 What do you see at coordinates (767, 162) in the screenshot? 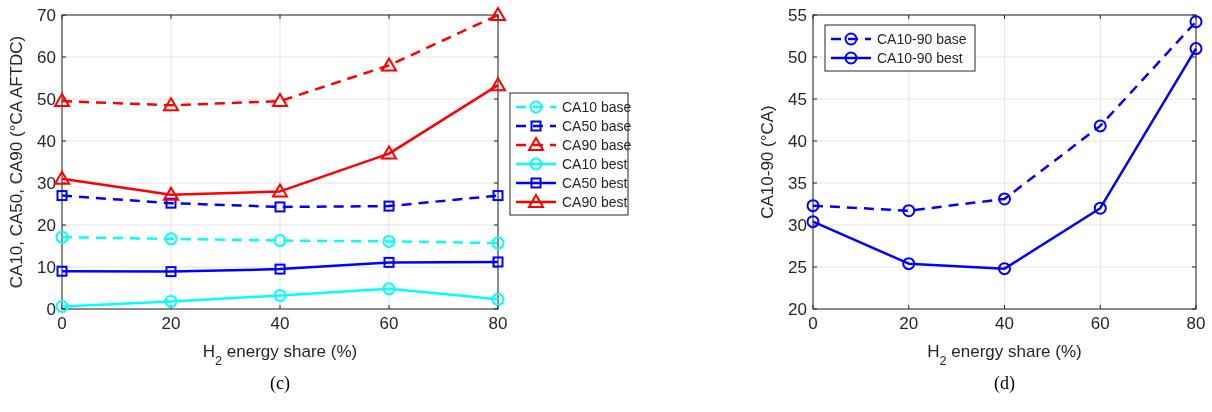
I see `y-axis-title: CA10-90 (°CA)` at bounding box center [767, 162].